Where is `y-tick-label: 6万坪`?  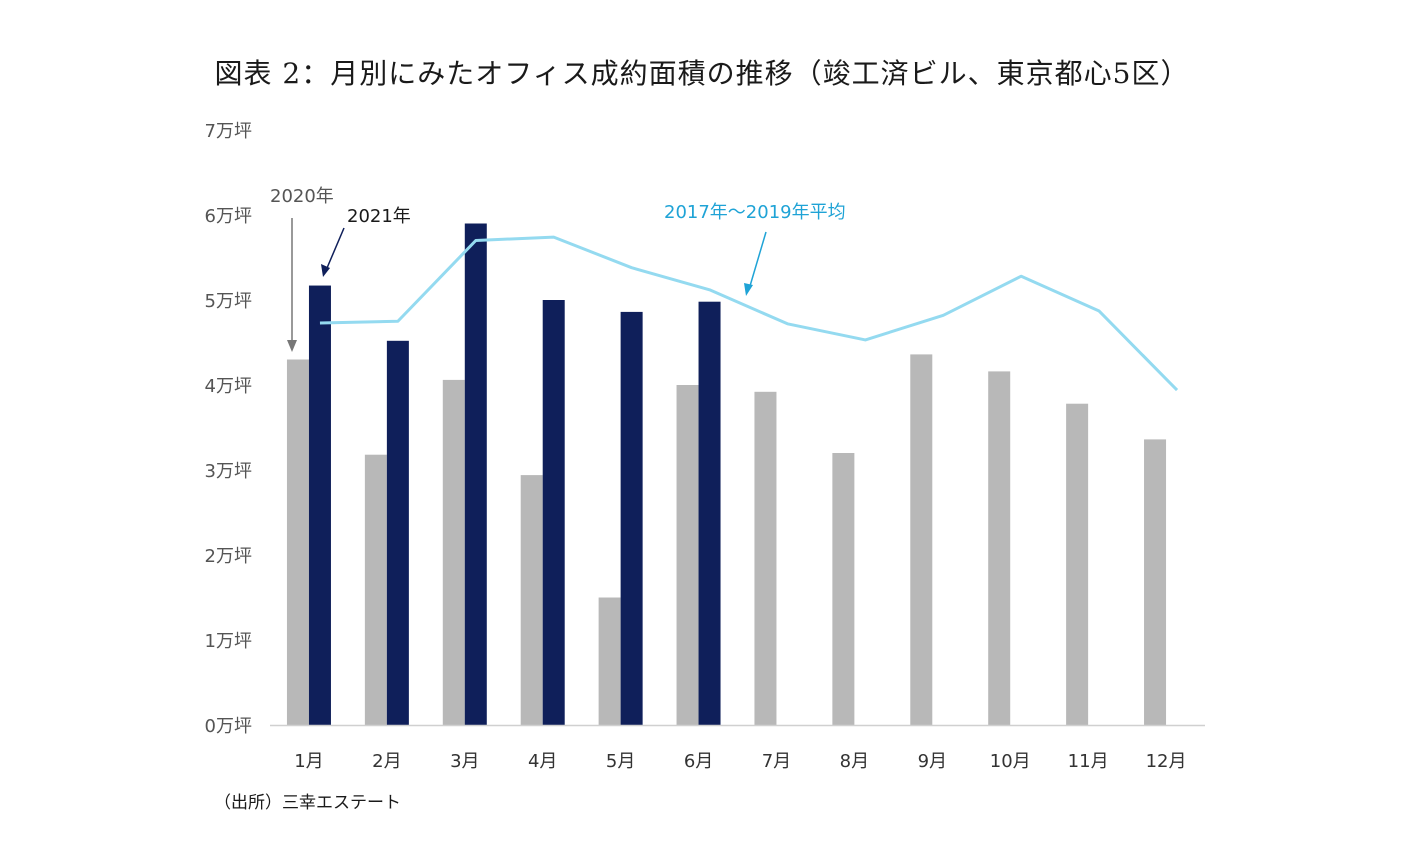 y-tick-label: 6万坪 is located at coordinates (228, 216).